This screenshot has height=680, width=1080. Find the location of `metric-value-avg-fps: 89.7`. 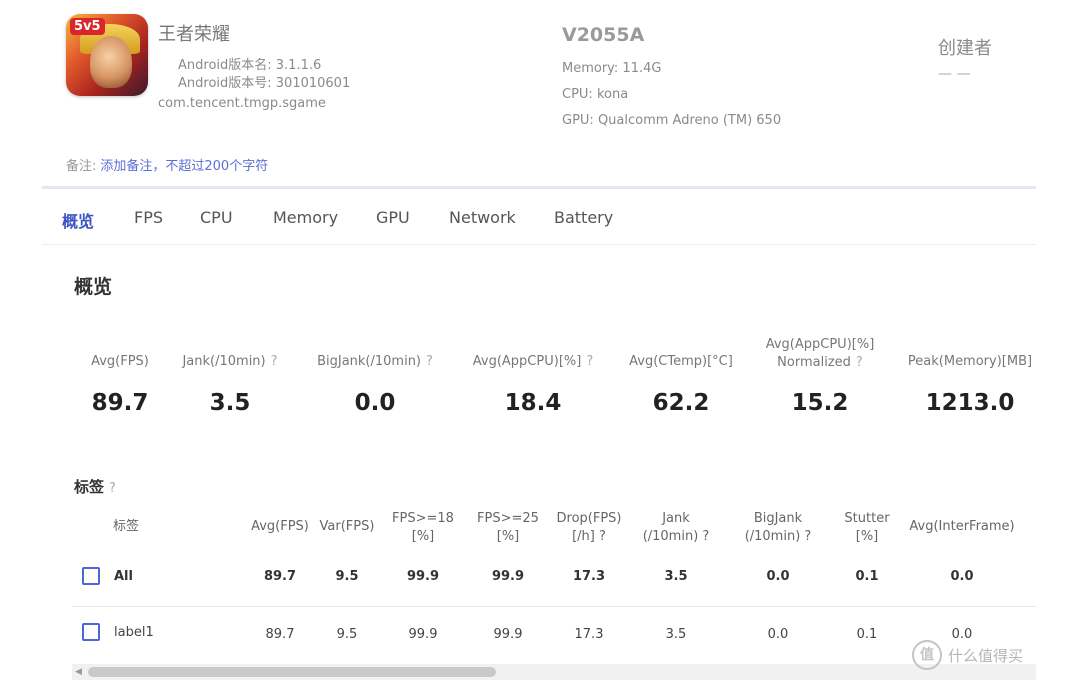

metric-value-avg-fps: 89.7 is located at coordinates (120, 403).